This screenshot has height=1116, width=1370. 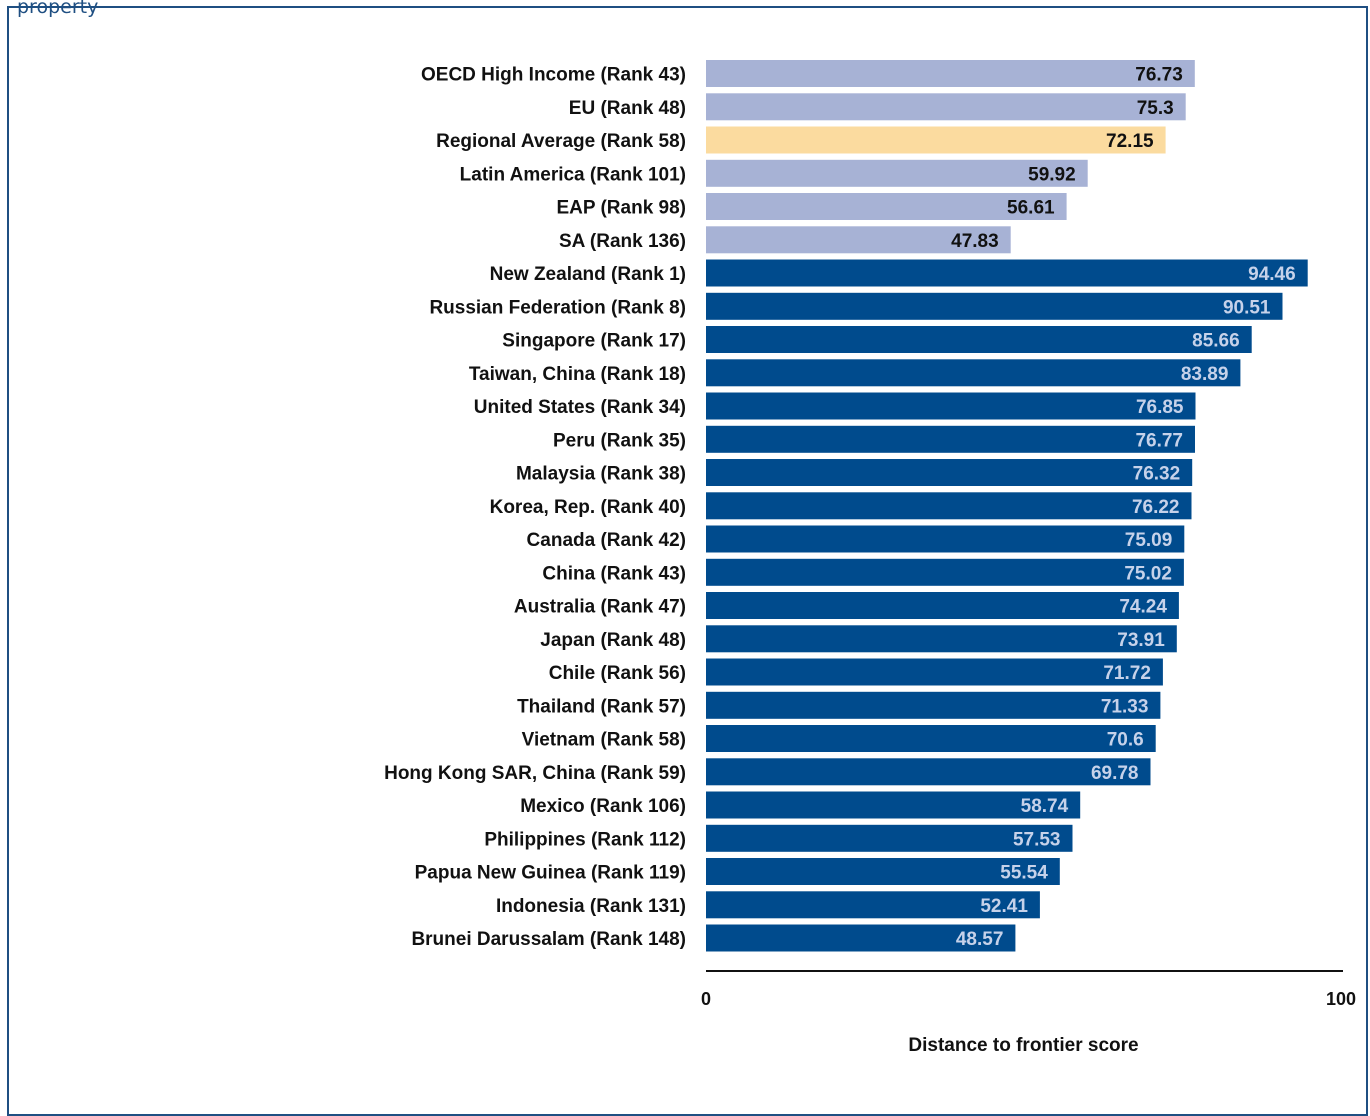 What do you see at coordinates (548, 939) in the screenshot?
I see `category-label: Brunei Darussalam (Rank 148)` at bounding box center [548, 939].